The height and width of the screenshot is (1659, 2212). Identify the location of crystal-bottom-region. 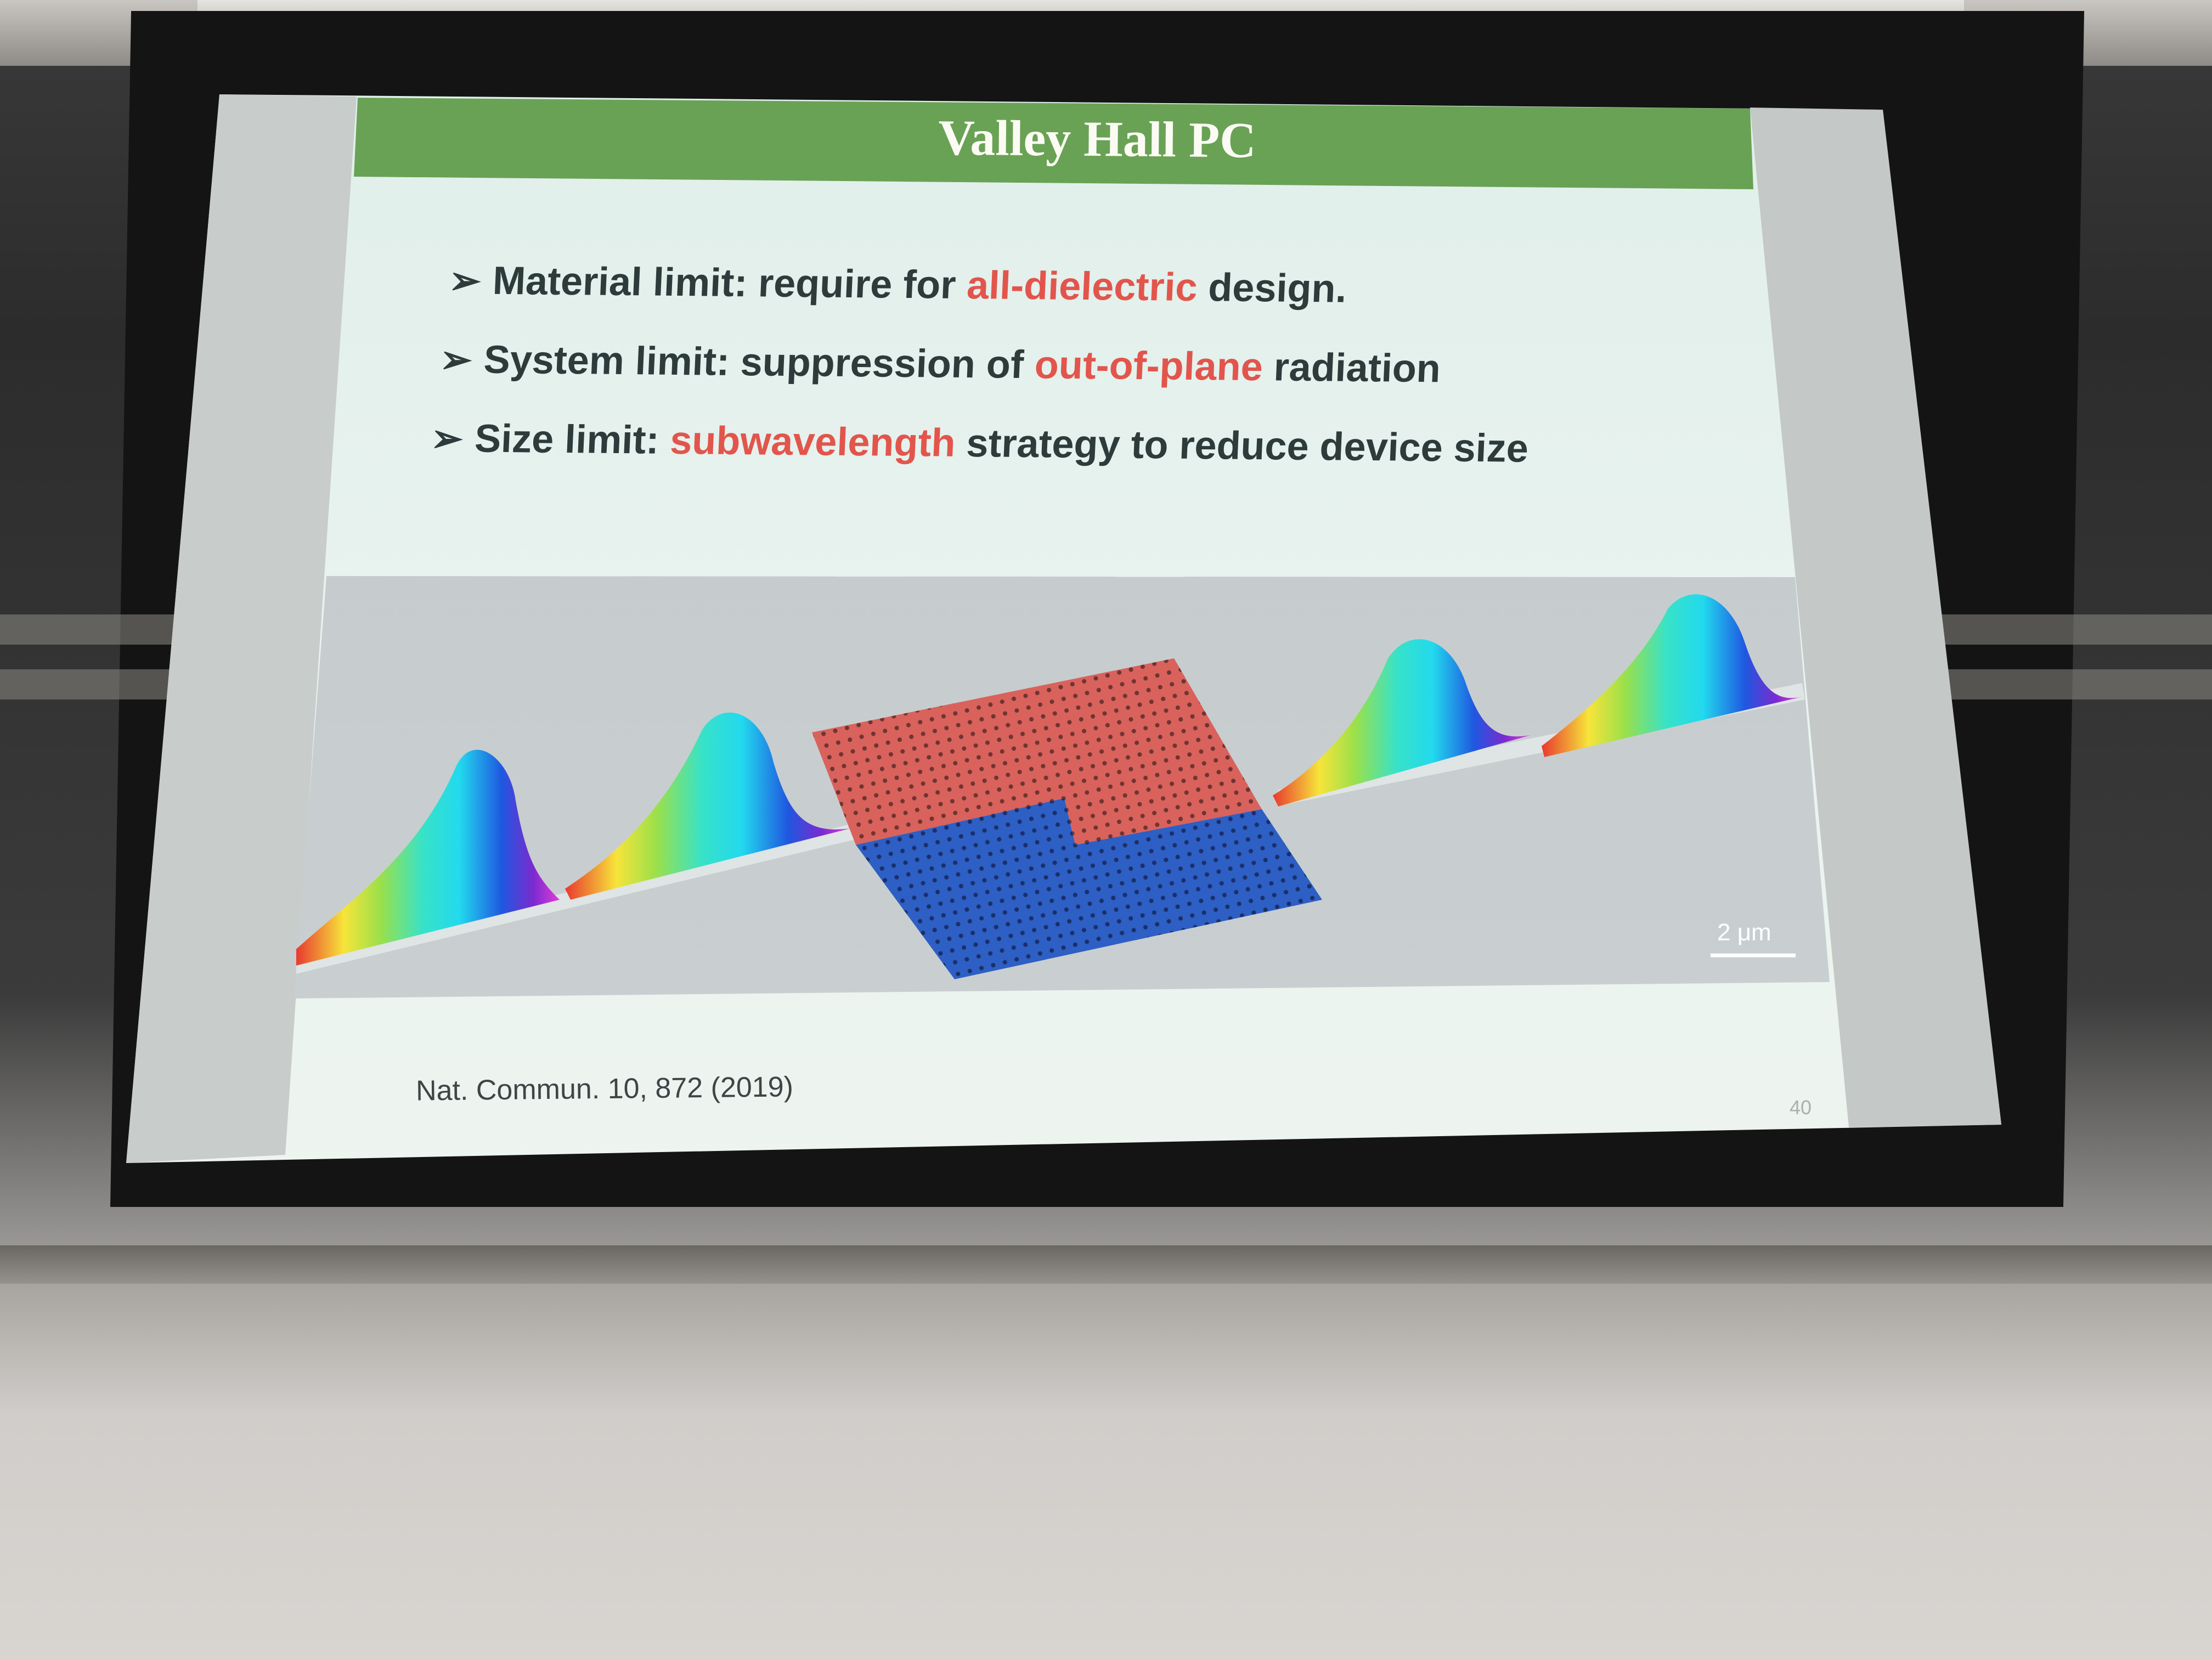
(1089, 888).